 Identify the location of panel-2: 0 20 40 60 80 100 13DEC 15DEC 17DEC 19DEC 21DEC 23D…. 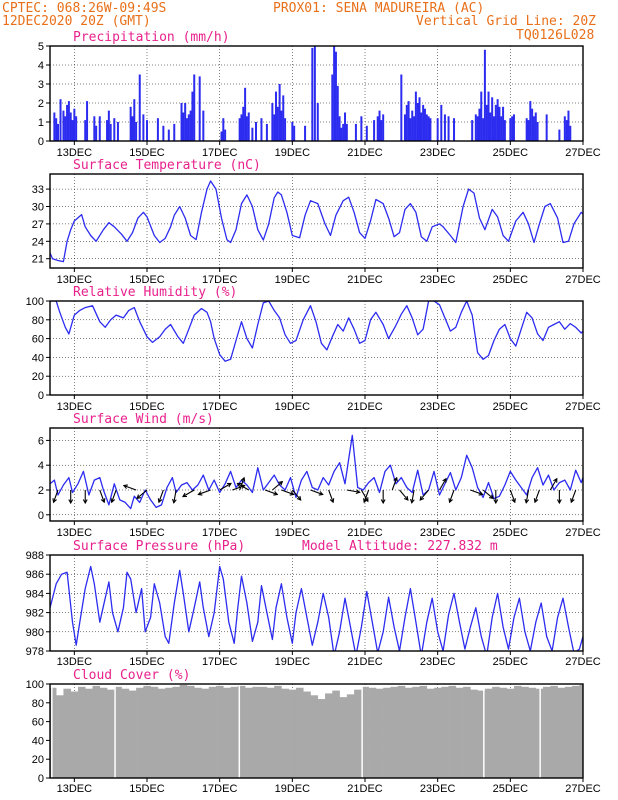
(313, 349).